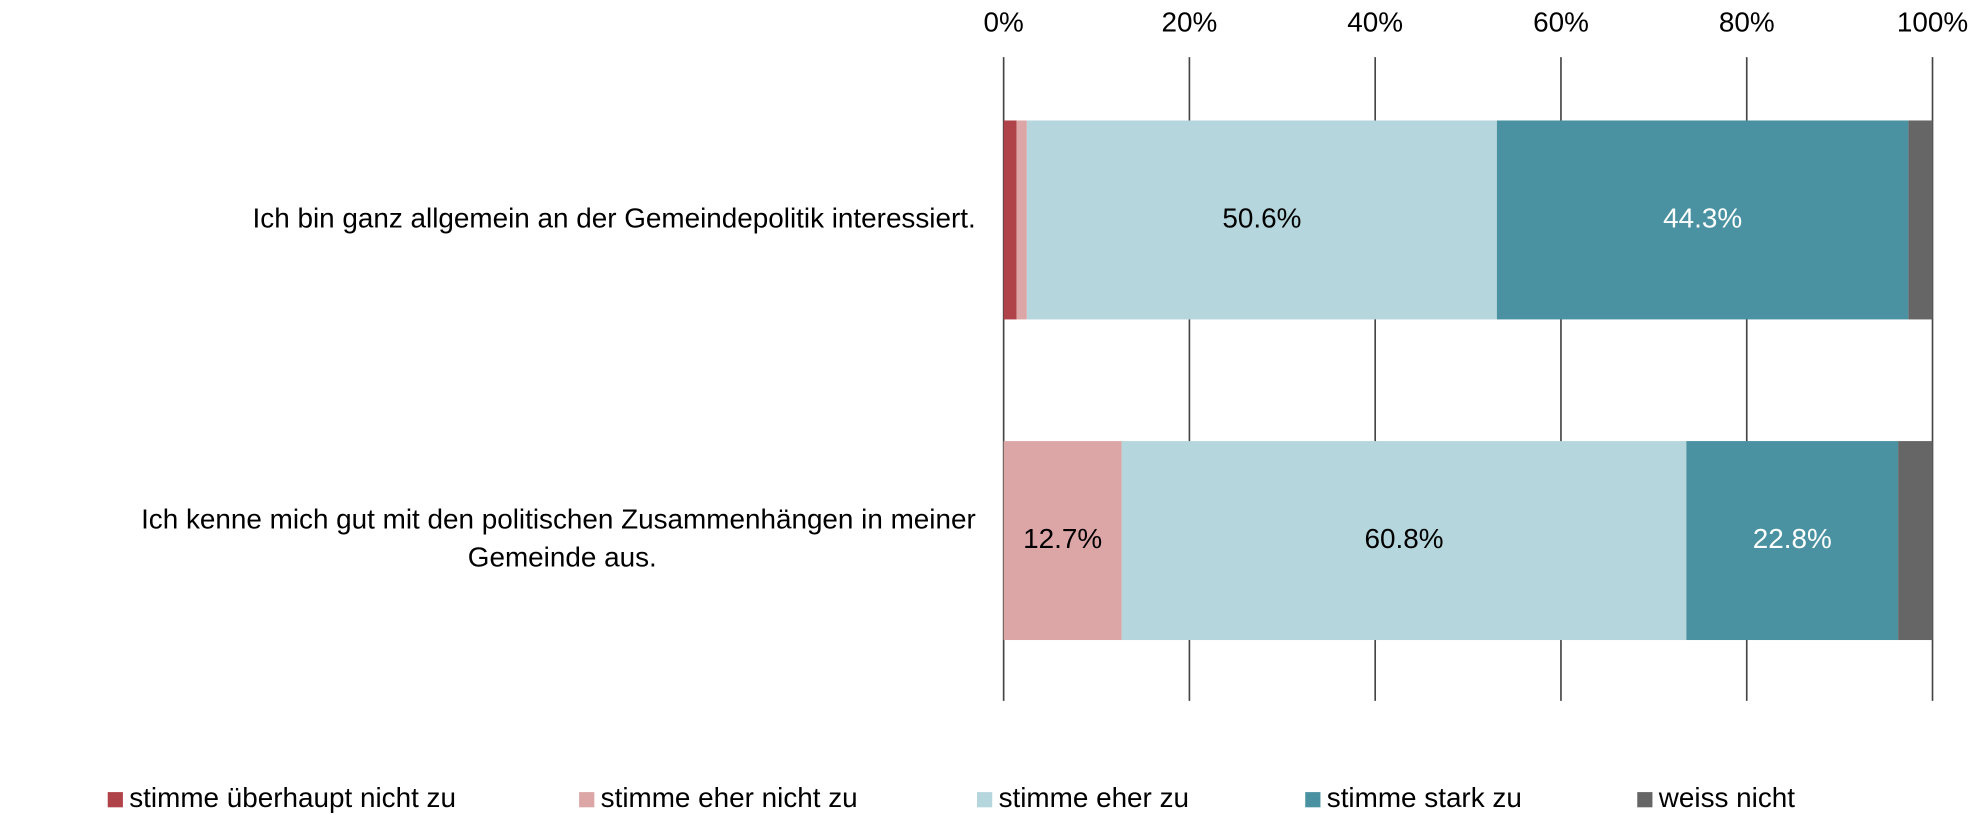 Image resolution: width=1987 pixels, height=815 pixels. What do you see at coordinates (729, 797) in the screenshot?
I see `legend-label: stimme eher nicht zu` at bounding box center [729, 797].